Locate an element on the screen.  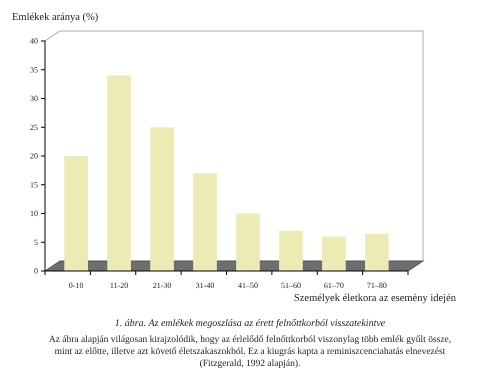
y-tick-label: 20 is located at coordinates (34, 156).